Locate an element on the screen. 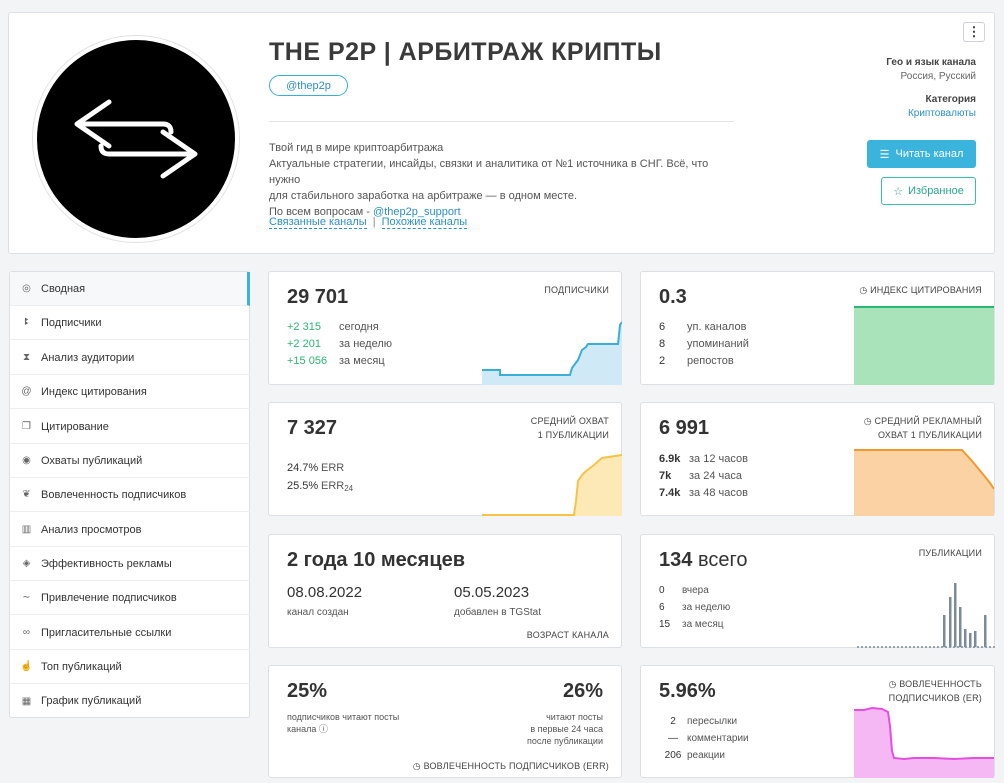 This screenshot has width=1004, height=783. added-date: 05.05.2023 is located at coordinates (492, 592).